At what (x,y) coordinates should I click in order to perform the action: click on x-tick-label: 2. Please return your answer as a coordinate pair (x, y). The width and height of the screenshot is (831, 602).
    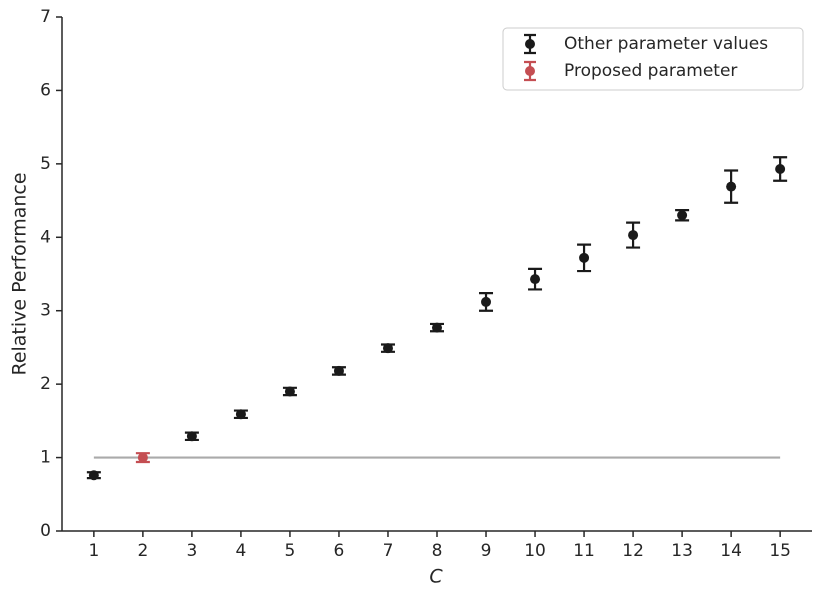
    Looking at the image, I should click on (142, 551).